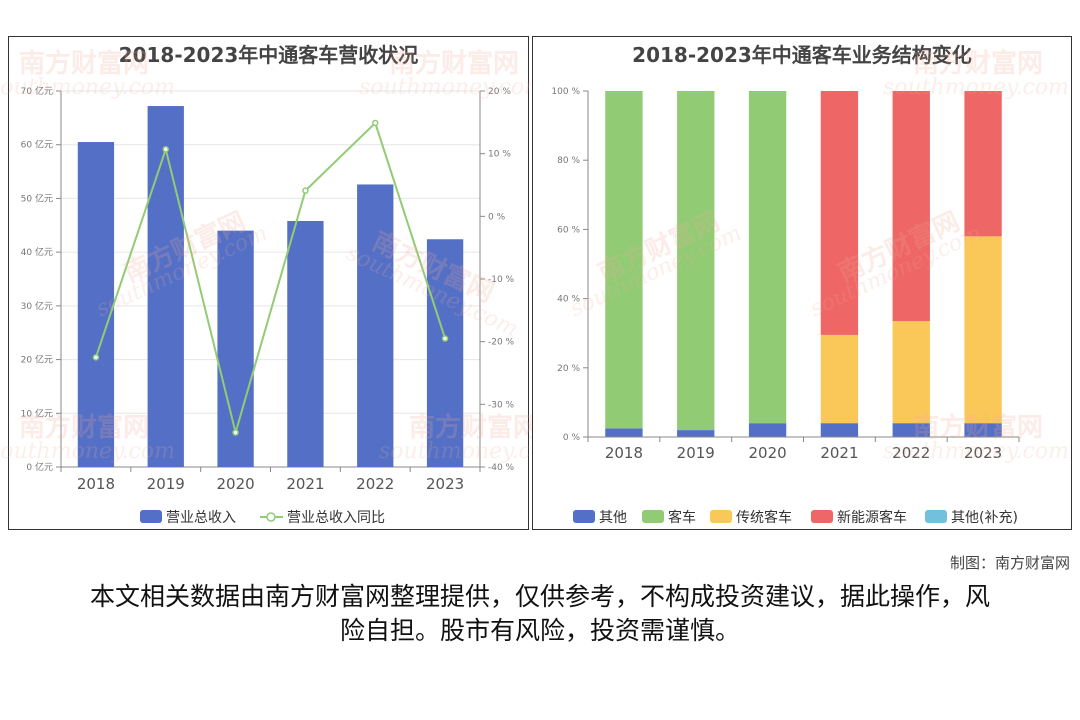 This screenshot has height=720, width=1080. I want to click on legend-marker-yoy, so click(271, 517).